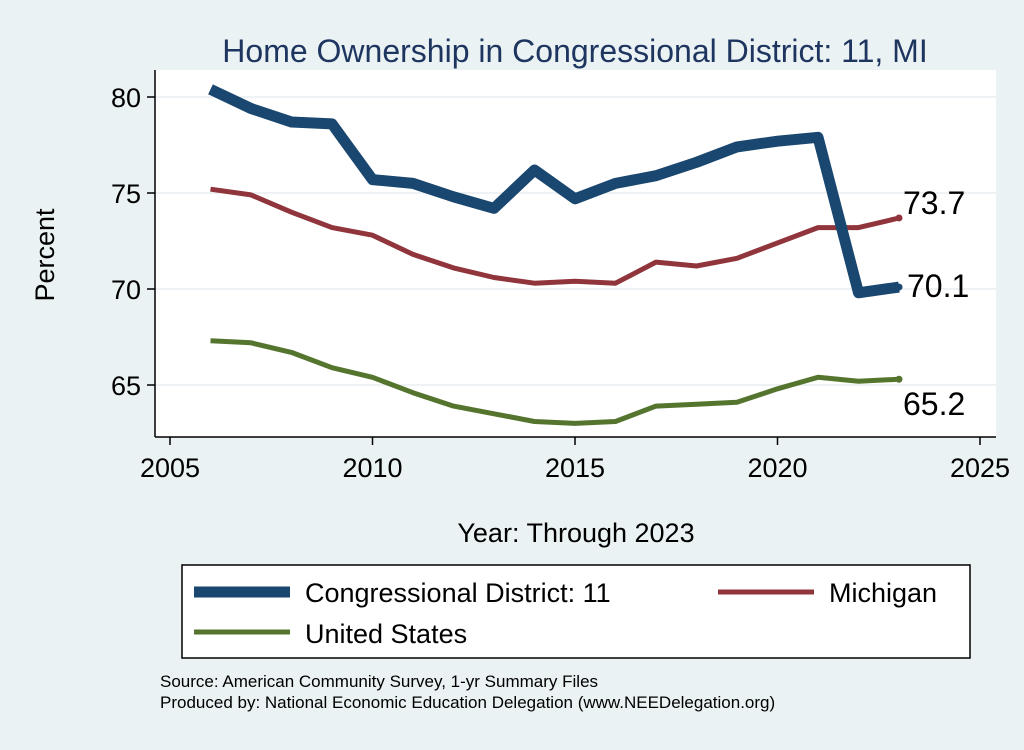 The width and height of the screenshot is (1024, 750). Describe the element at coordinates (938, 286) in the screenshot. I see `end-label-congressional-district: 70.1` at that location.